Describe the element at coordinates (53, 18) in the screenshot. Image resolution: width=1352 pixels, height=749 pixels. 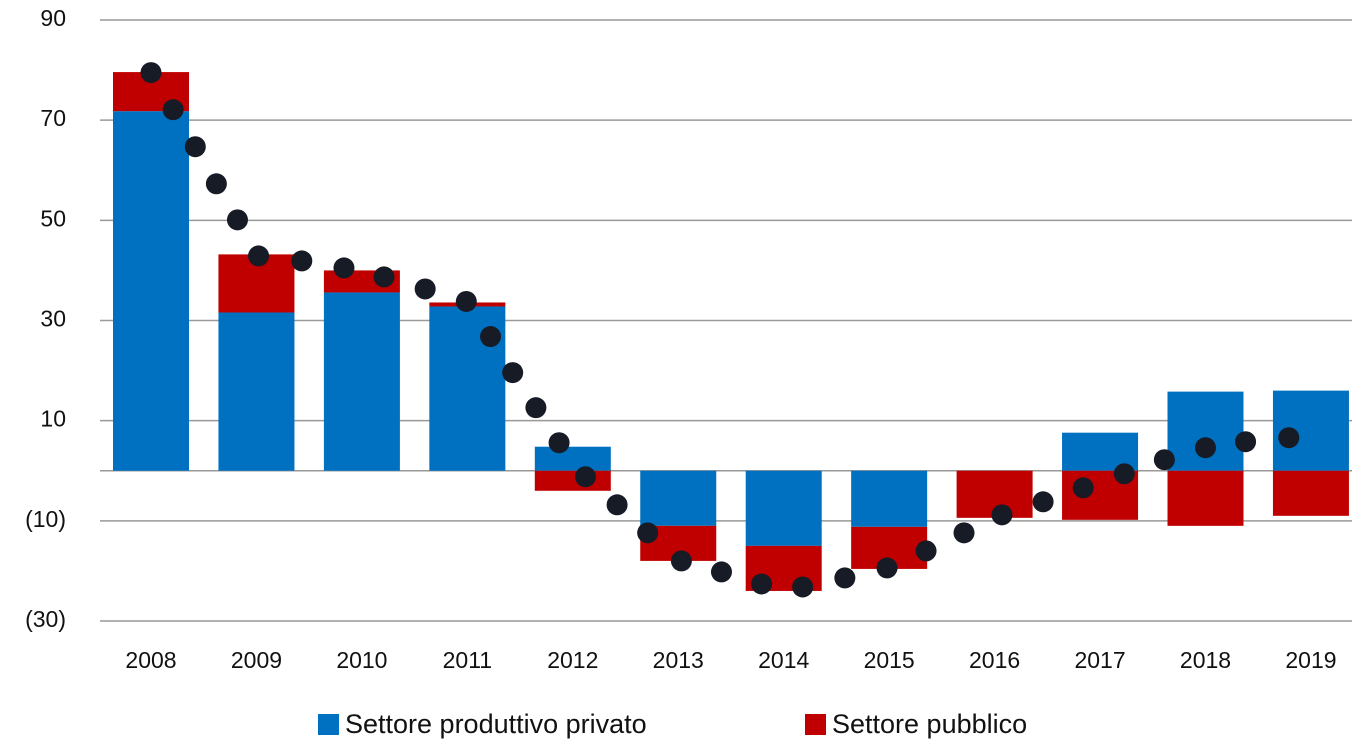
I see `y-tick-label: 90` at that location.